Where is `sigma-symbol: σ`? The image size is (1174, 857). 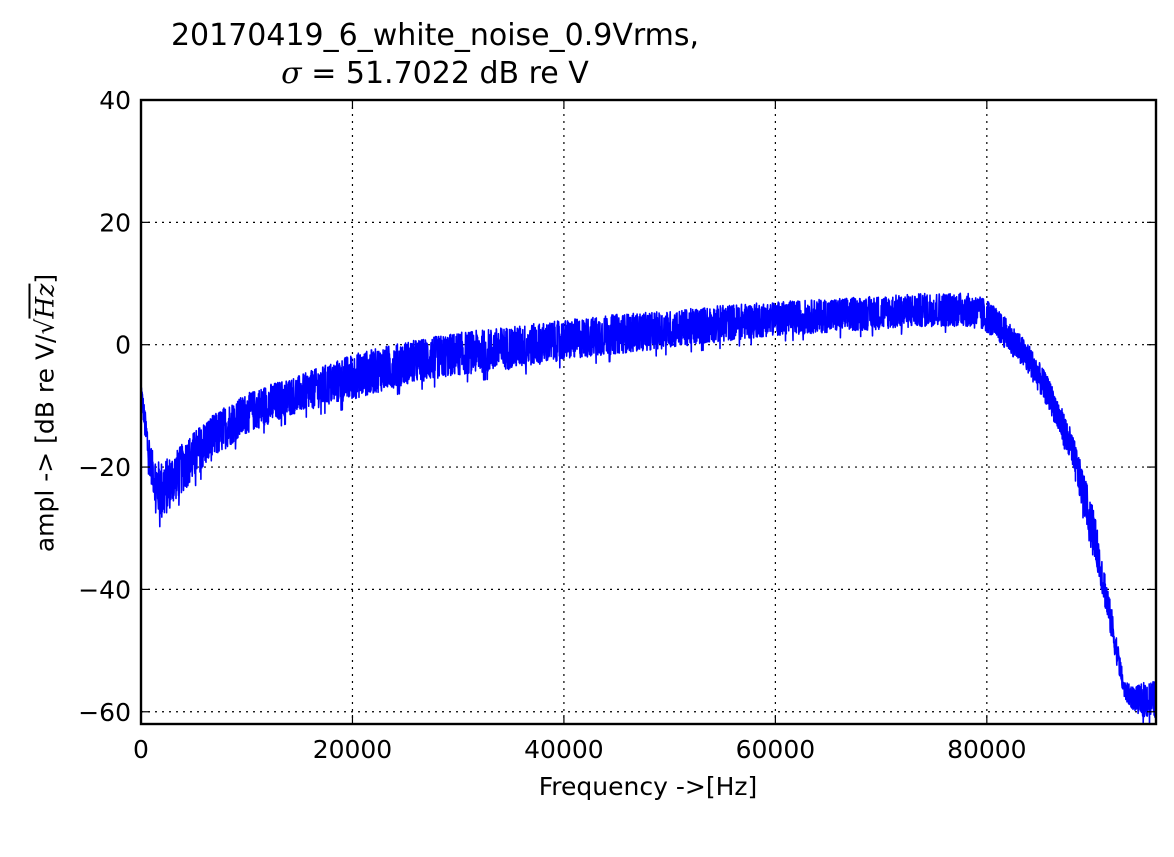 sigma-symbol: σ is located at coordinates (291, 73).